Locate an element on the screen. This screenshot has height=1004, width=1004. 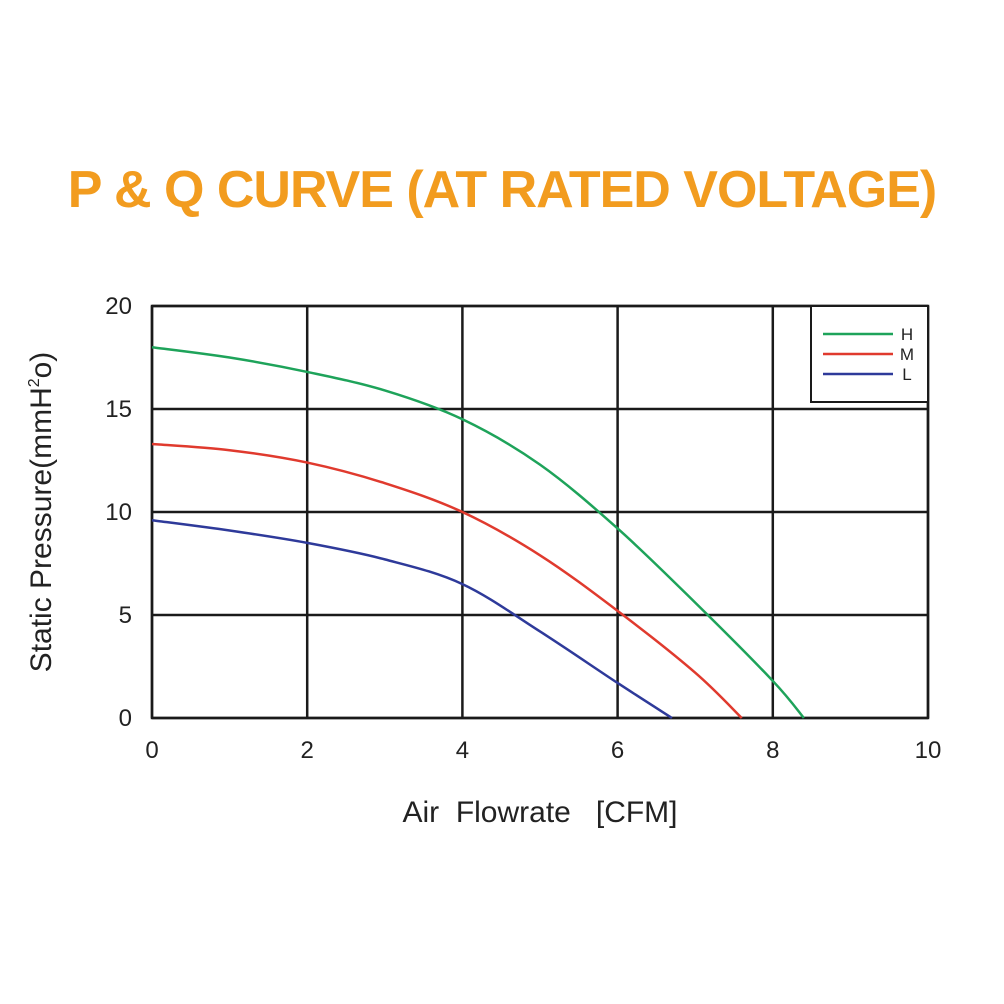
legend: HML is located at coordinates (869, 354).